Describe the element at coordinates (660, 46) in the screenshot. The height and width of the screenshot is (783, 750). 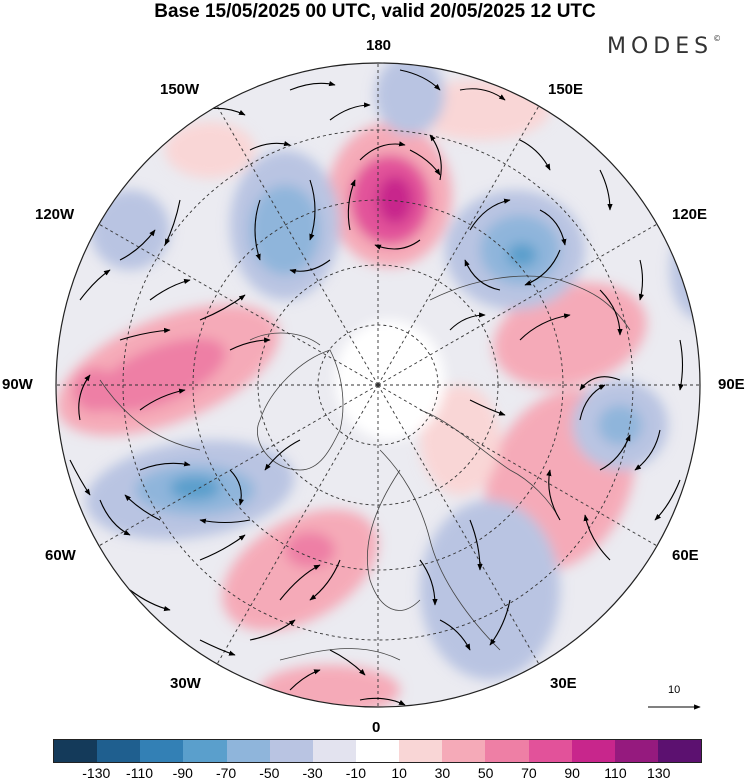
I see `brand-text: MODES` at that location.